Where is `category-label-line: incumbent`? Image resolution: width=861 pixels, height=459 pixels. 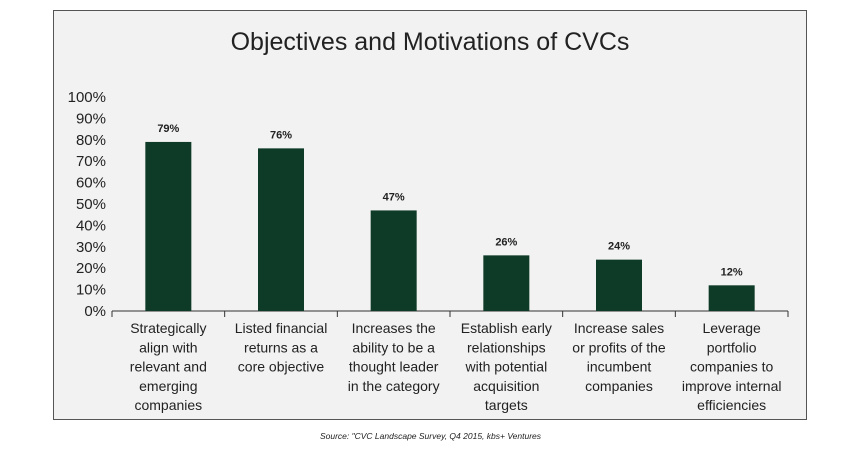
category-label-line: incumbent is located at coordinates (619, 367).